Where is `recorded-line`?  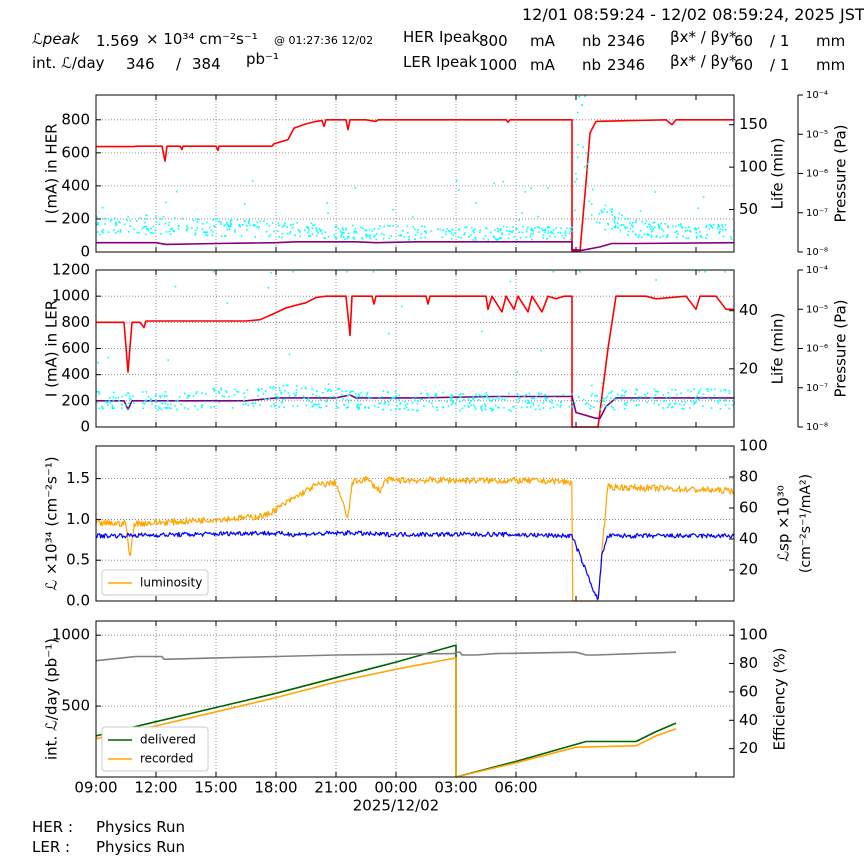
recorded-line is located at coordinates (386, 717).